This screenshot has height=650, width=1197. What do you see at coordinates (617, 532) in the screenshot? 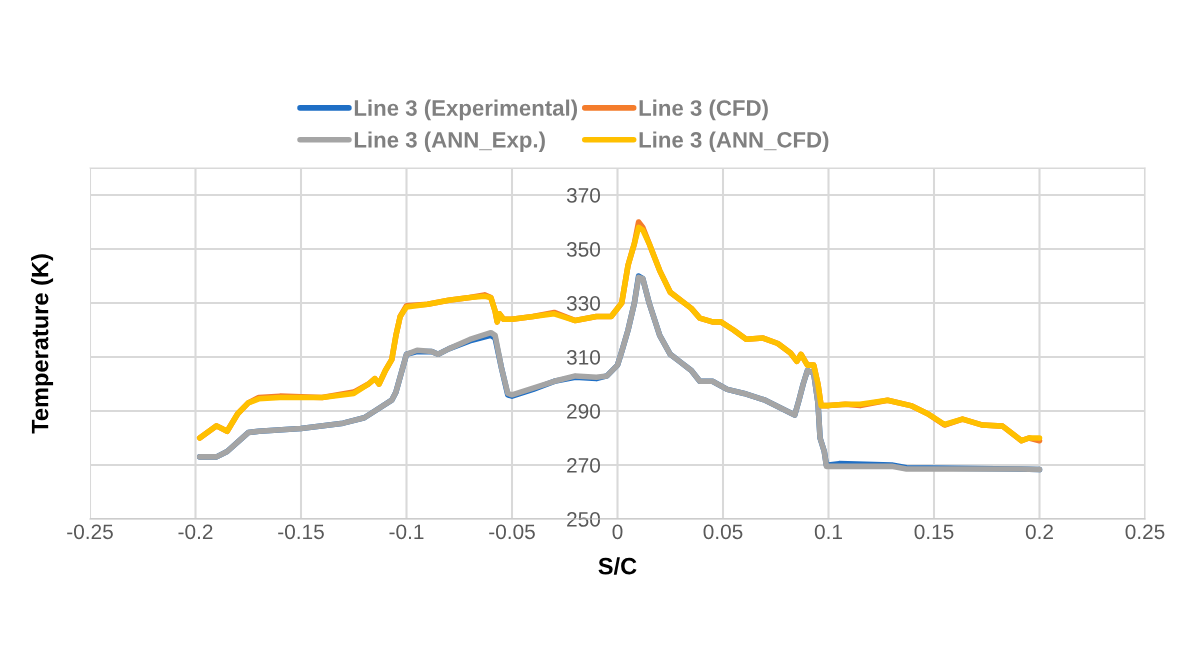
I see `x-tick-label: 0` at bounding box center [617, 532].